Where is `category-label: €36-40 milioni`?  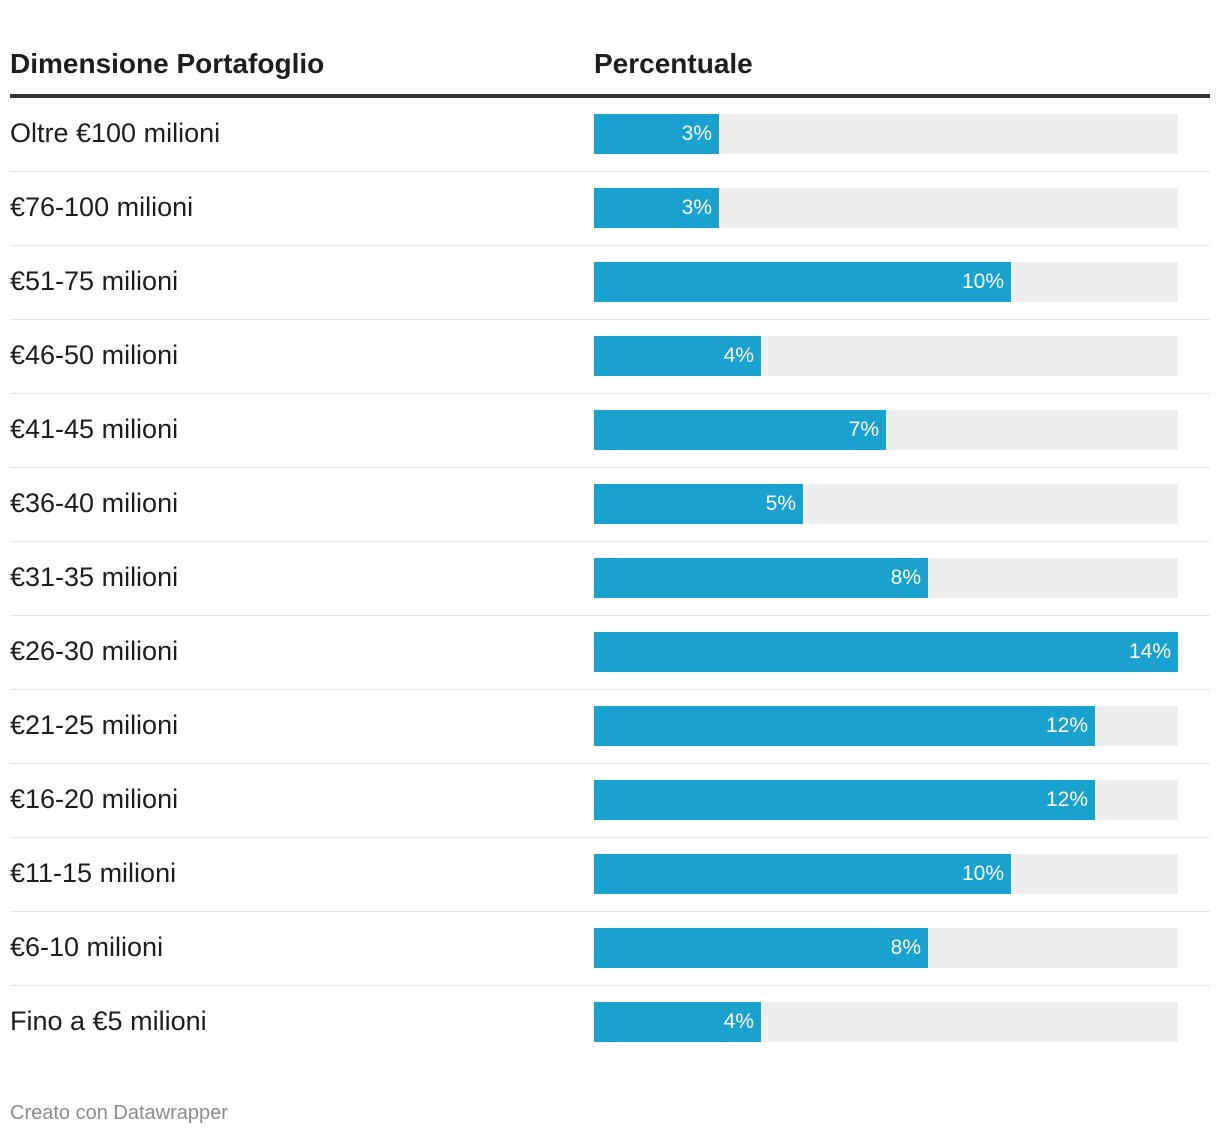
category-label: €36-40 milioni is located at coordinates (94, 503).